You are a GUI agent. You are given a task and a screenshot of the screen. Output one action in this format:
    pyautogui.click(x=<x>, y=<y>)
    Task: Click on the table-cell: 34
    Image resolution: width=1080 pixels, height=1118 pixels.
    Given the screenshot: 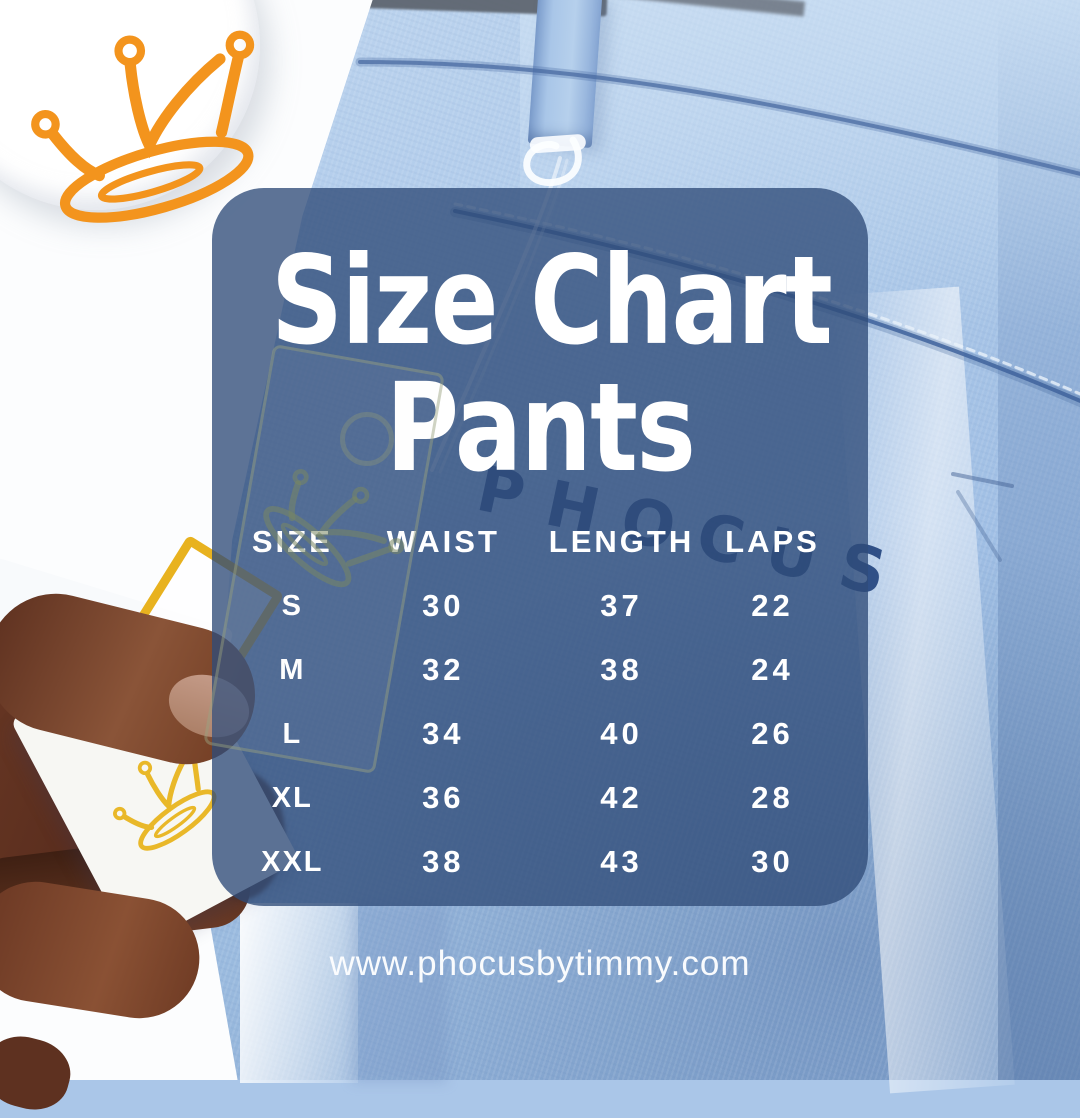 What is the action you would take?
    pyautogui.click(x=443, y=733)
    